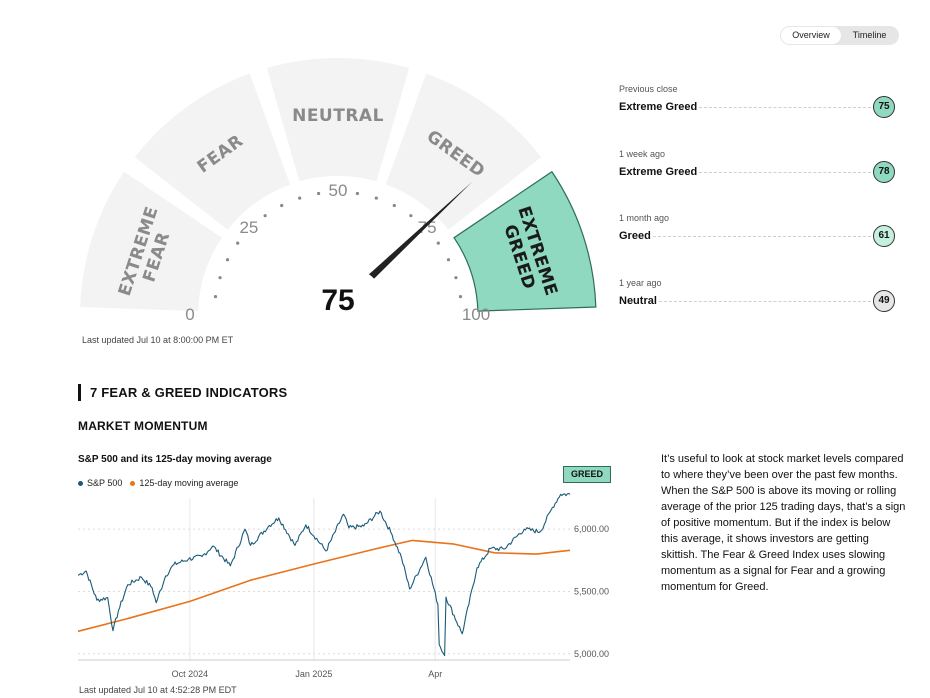 This screenshot has width=930, height=698. Describe the element at coordinates (587, 474) in the screenshot. I see `momentum-rating-badge: GREED` at that location.